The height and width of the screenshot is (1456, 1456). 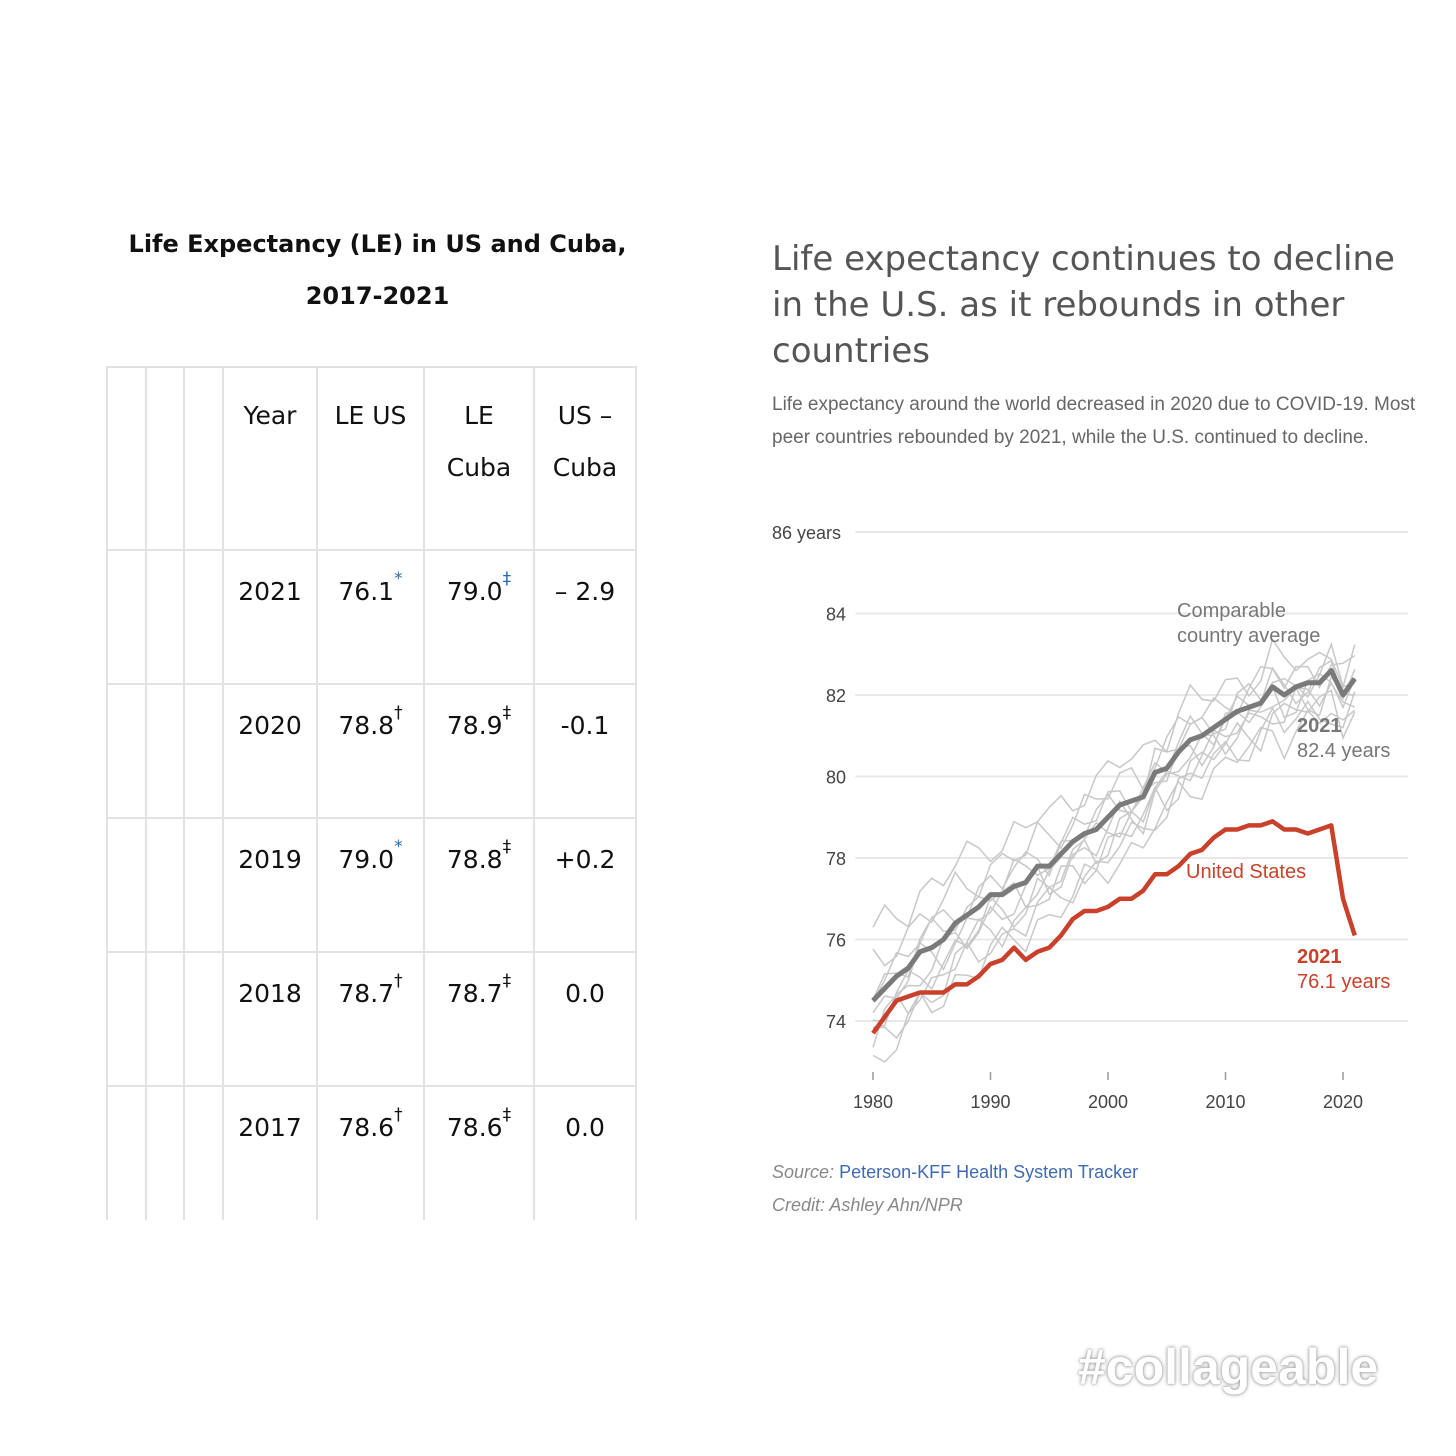 What do you see at coordinates (1246, 872) in the screenshot?
I see `us-label: United States` at bounding box center [1246, 872].